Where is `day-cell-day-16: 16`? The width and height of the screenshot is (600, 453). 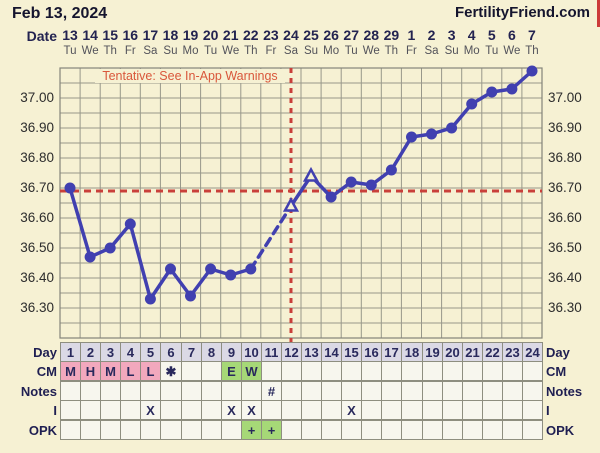
day-cell-day-16: 16 is located at coordinates (371, 352).